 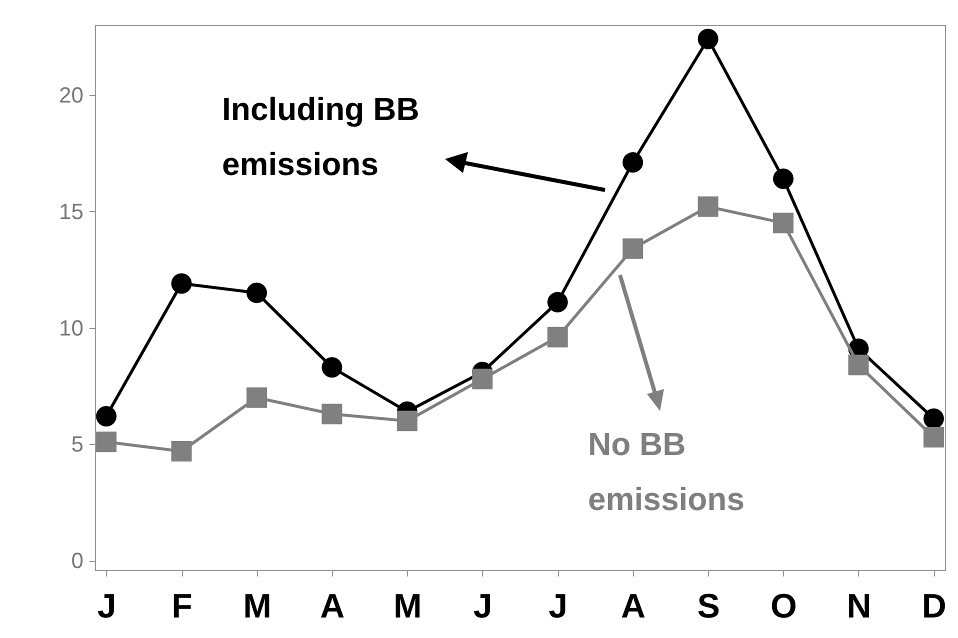 I want to click on y-tick-label: 15, so click(x=71, y=211).